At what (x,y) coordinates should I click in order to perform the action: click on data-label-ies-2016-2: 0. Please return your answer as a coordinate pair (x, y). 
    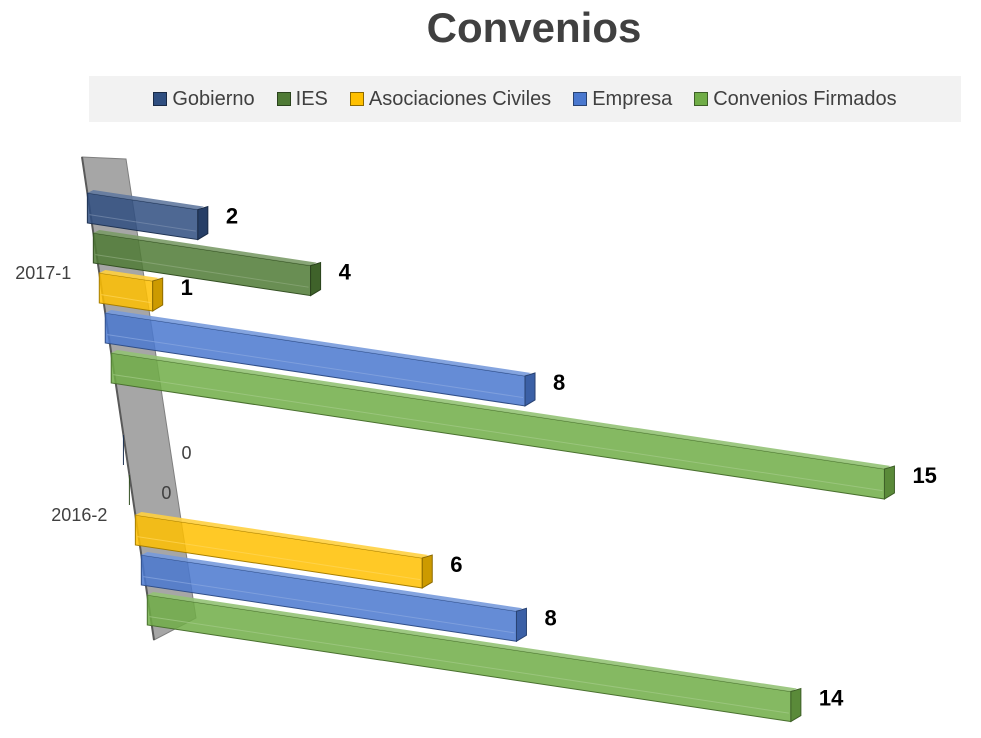
    Looking at the image, I should click on (166, 493).